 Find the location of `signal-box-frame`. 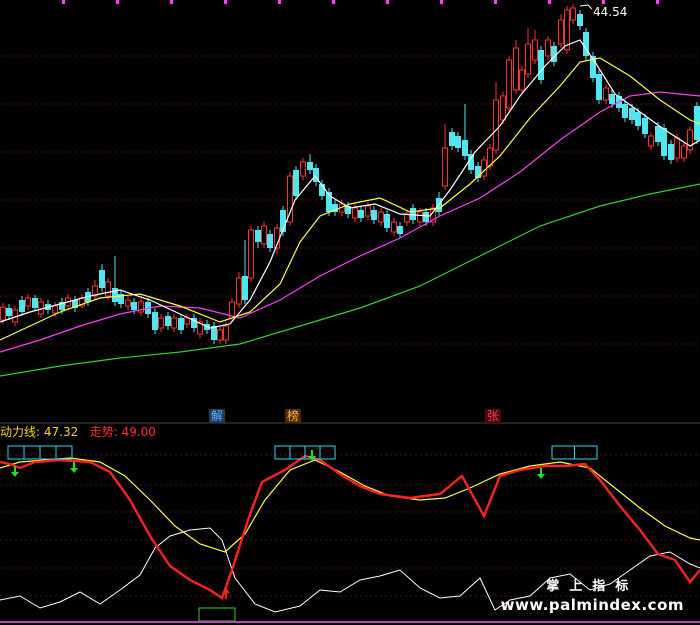

signal-box-frame is located at coordinates (217, 614).